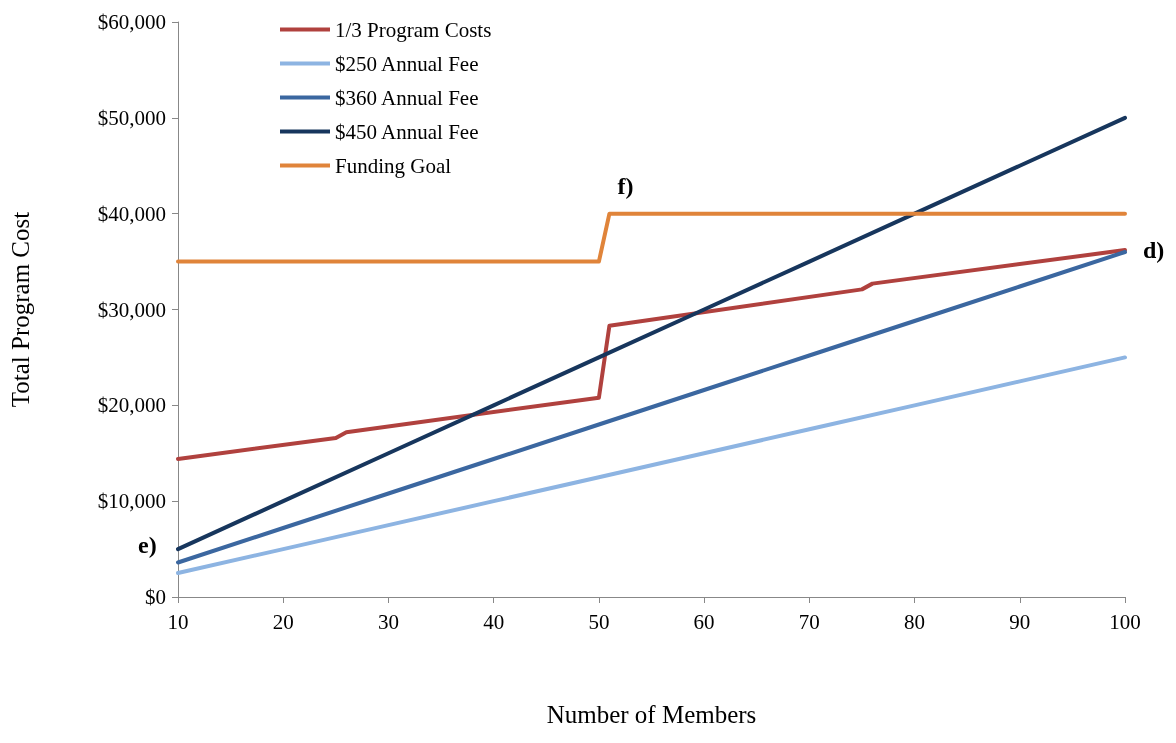 This screenshot has height=743, width=1176. What do you see at coordinates (1125, 621) in the screenshot?
I see `x-tick-label: 100` at bounding box center [1125, 621].